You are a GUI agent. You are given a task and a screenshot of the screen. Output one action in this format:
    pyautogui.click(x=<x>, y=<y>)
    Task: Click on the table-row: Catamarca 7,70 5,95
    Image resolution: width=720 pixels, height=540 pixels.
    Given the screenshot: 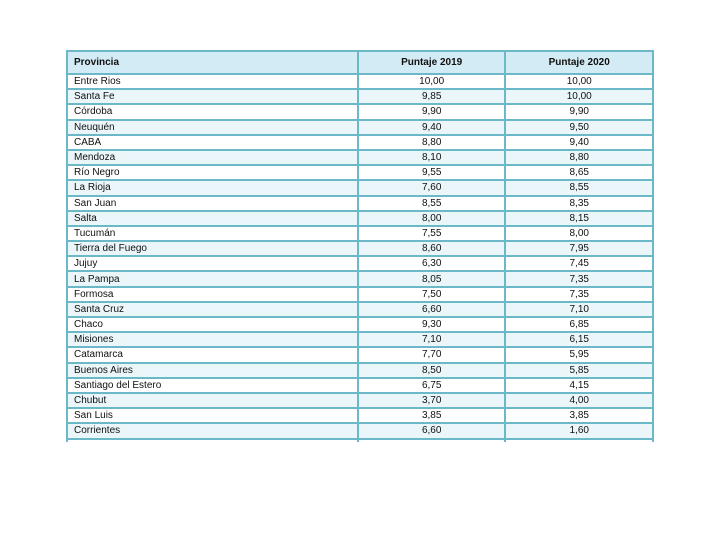 What is the action you would take?
    pyautogui.click(x=360, y=355)
    